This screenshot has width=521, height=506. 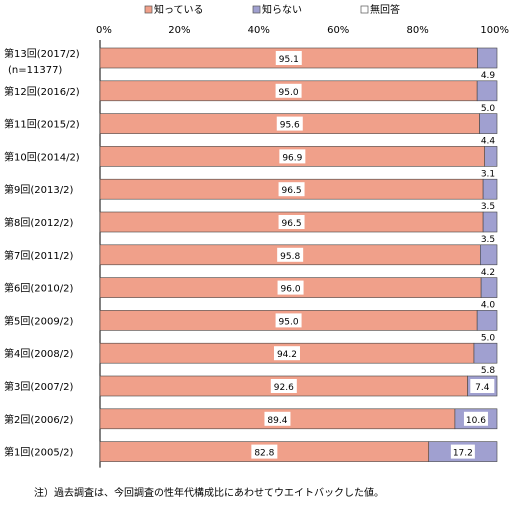 I want to click on data-label: 10.6, so click(x=476, y=421).